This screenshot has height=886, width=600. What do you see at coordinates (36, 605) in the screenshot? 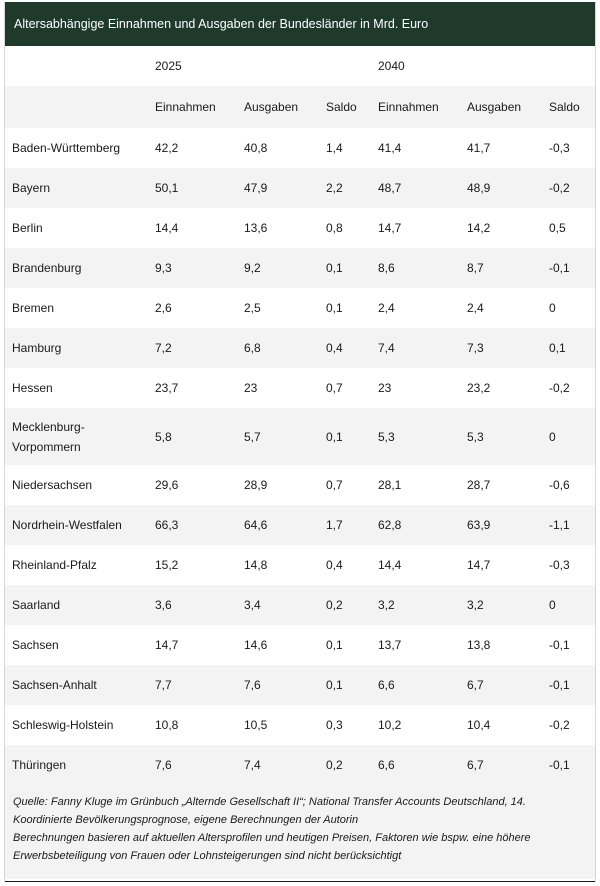
I see `land-name: Saarland` at bounding box center [36, 605].